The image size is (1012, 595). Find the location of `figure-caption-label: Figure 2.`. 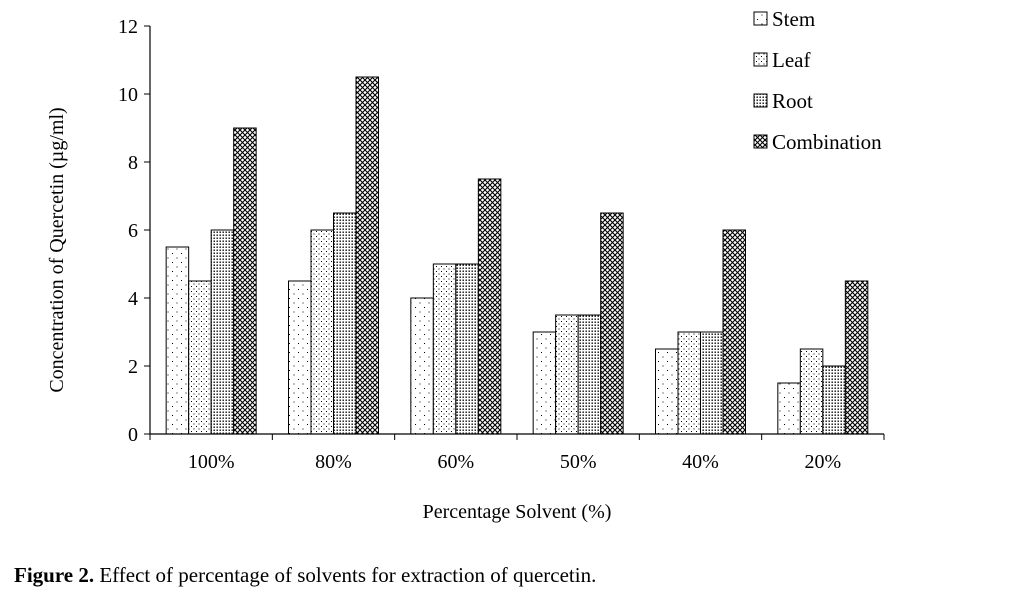

figure-caption-label: Figure 2. is located at coordinates (54, 575).